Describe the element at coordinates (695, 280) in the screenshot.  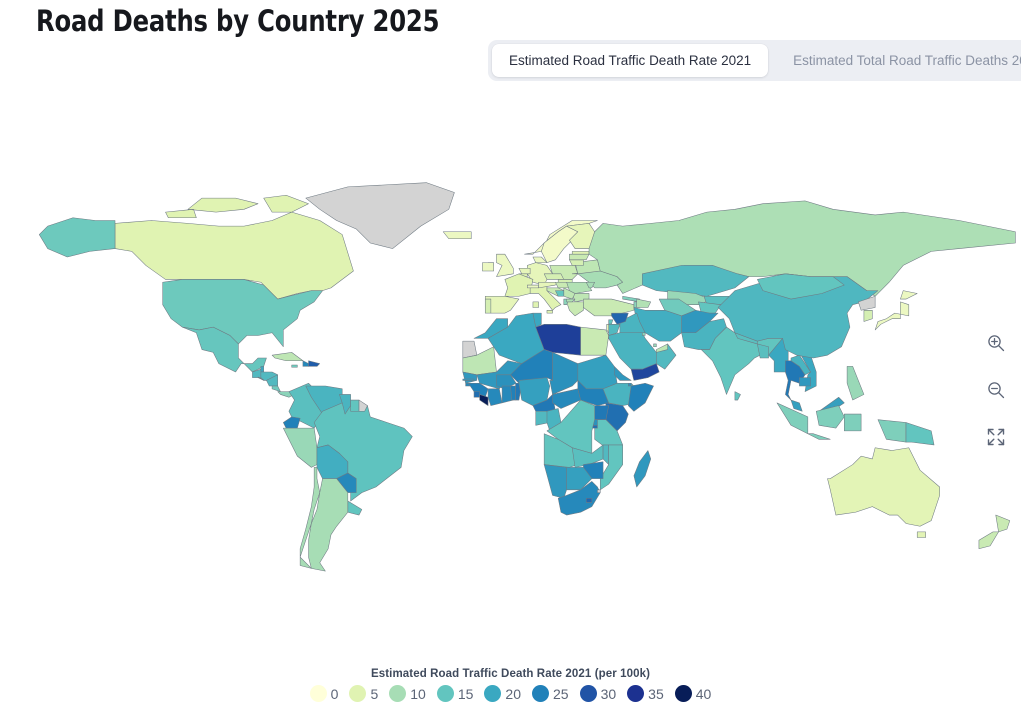
I see `country-shape: Kazakhstan: 17` at that location.